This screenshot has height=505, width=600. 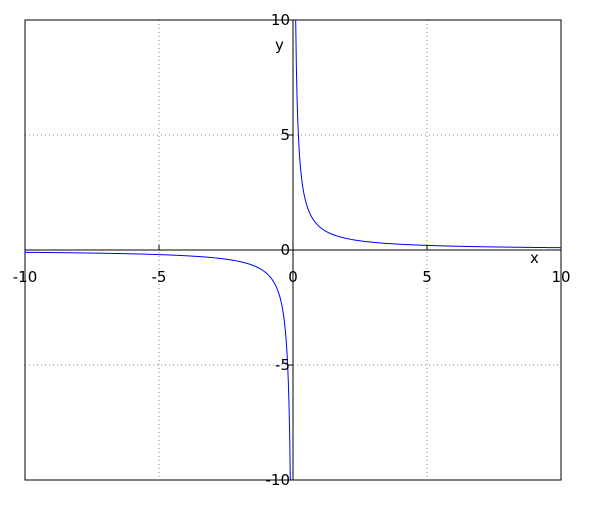 I want to click on x-tick-label: -10, so click(x=25, y=277).